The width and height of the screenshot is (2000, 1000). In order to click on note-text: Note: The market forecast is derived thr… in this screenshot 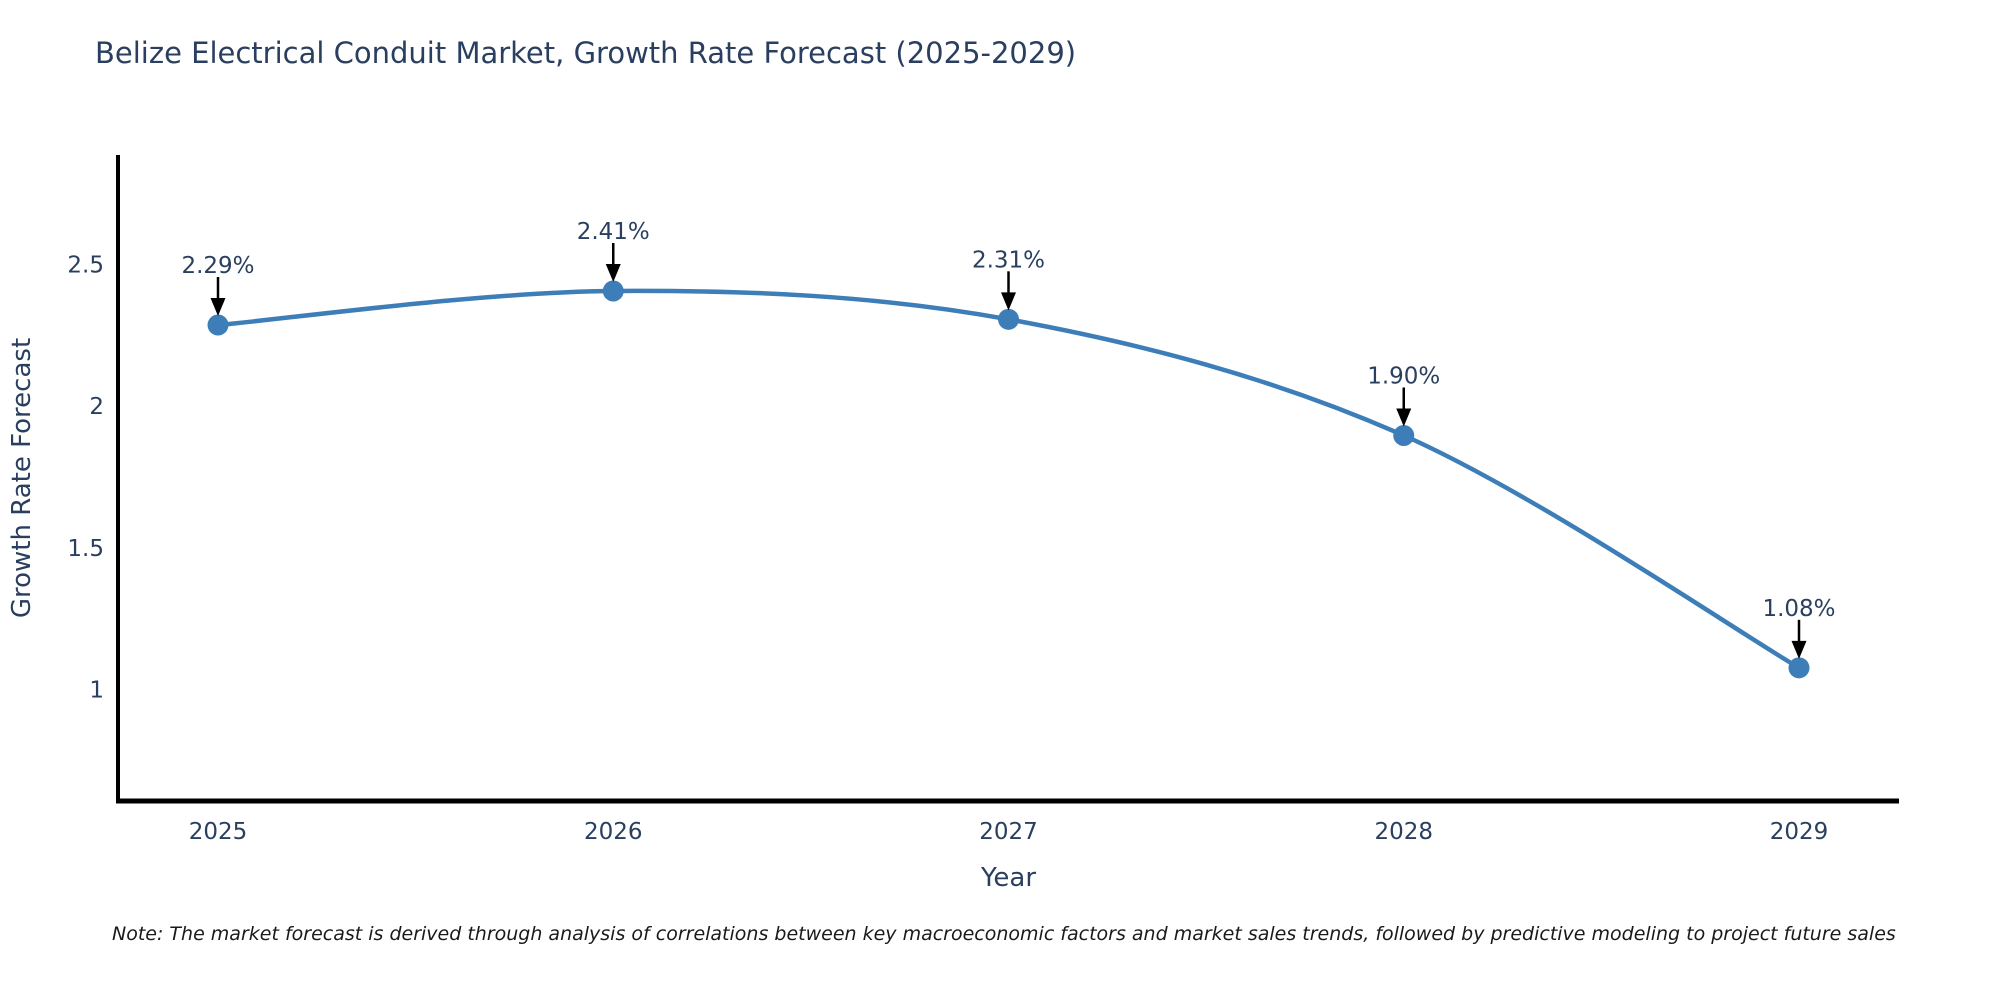, I will do `click(1004, 934)`.